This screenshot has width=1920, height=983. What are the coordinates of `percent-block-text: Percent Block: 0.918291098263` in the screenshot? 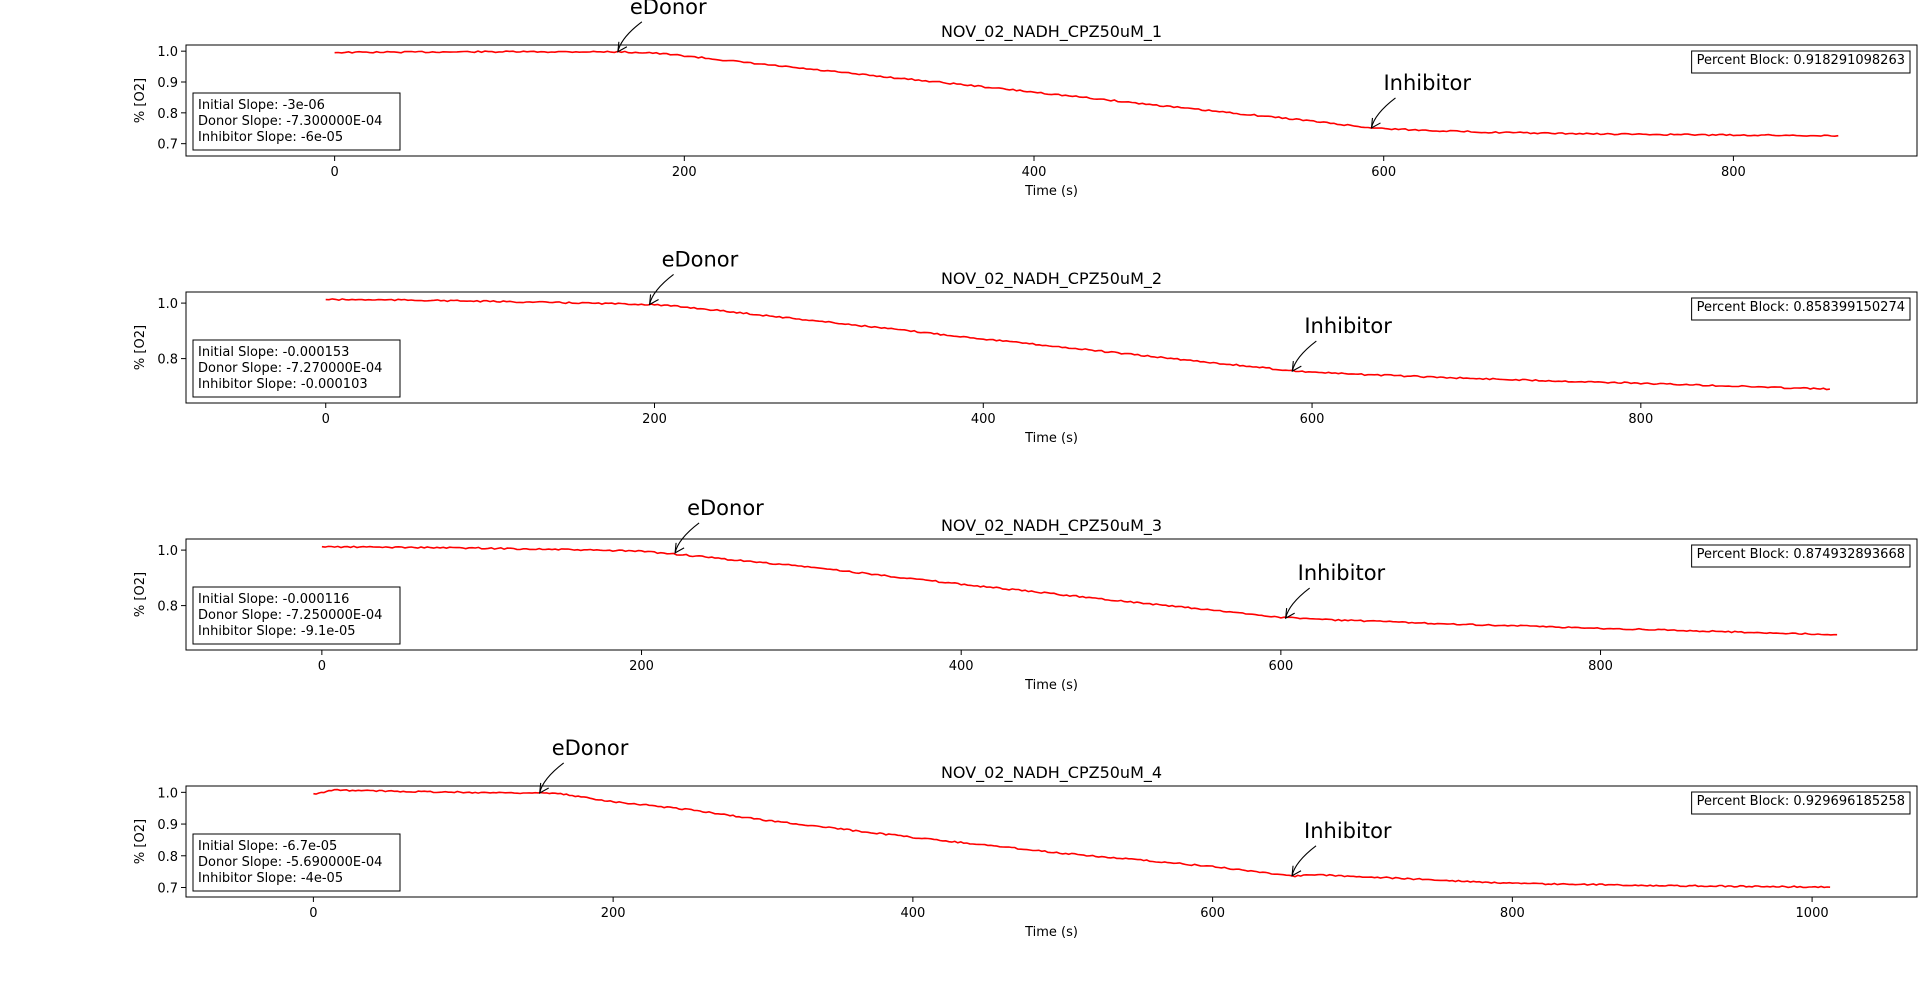 It's located at (1801, 60).